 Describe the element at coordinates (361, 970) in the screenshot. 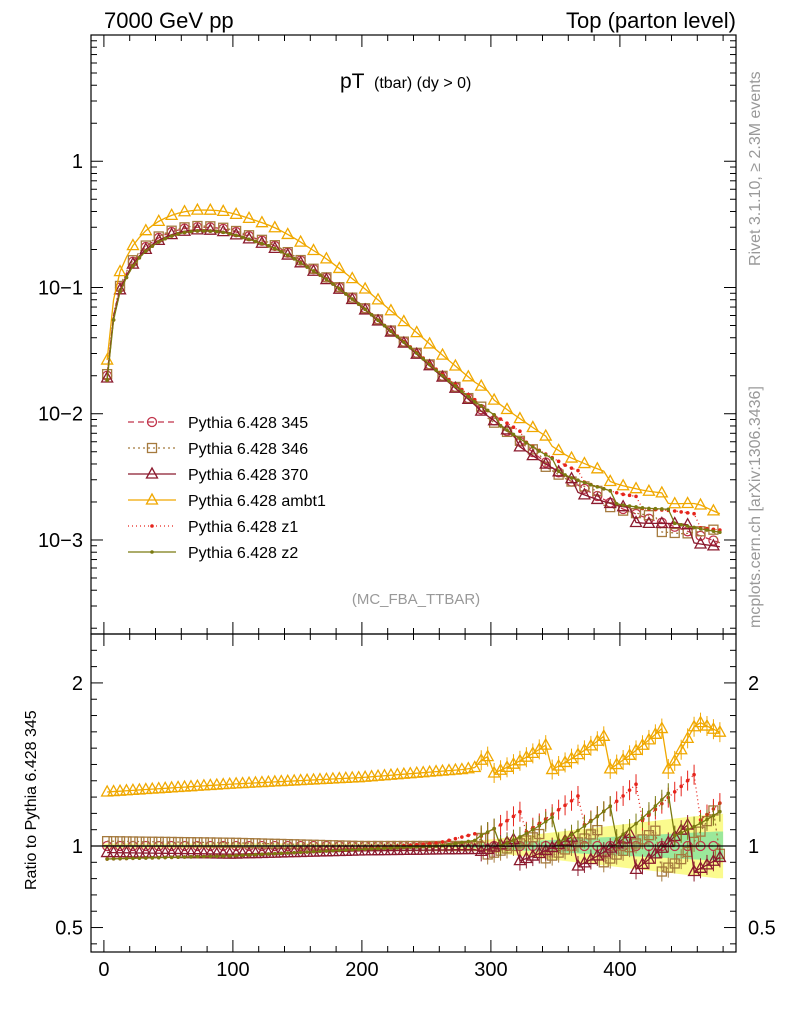

I see `x-tick-label: 200` at that location.